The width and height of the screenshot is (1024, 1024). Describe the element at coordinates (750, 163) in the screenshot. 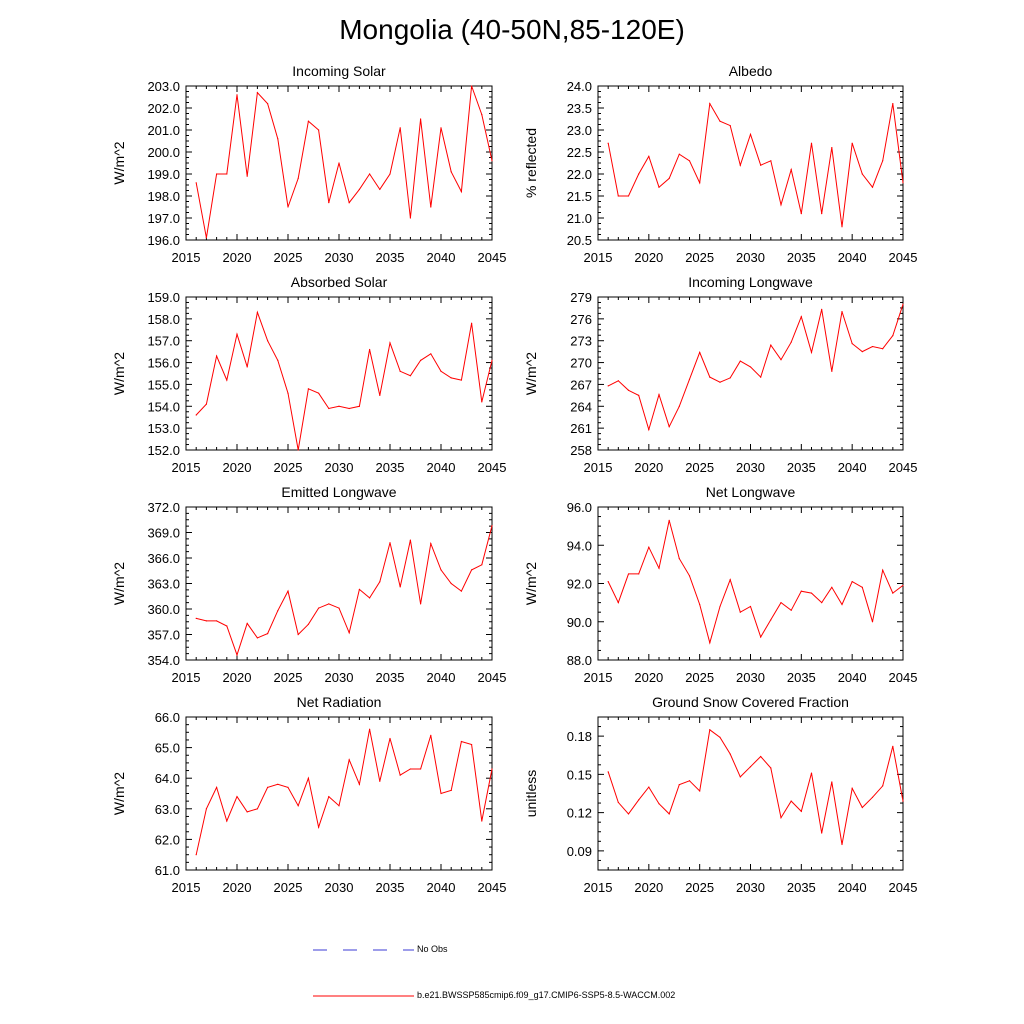

I see `chart-2-frame` at that location.